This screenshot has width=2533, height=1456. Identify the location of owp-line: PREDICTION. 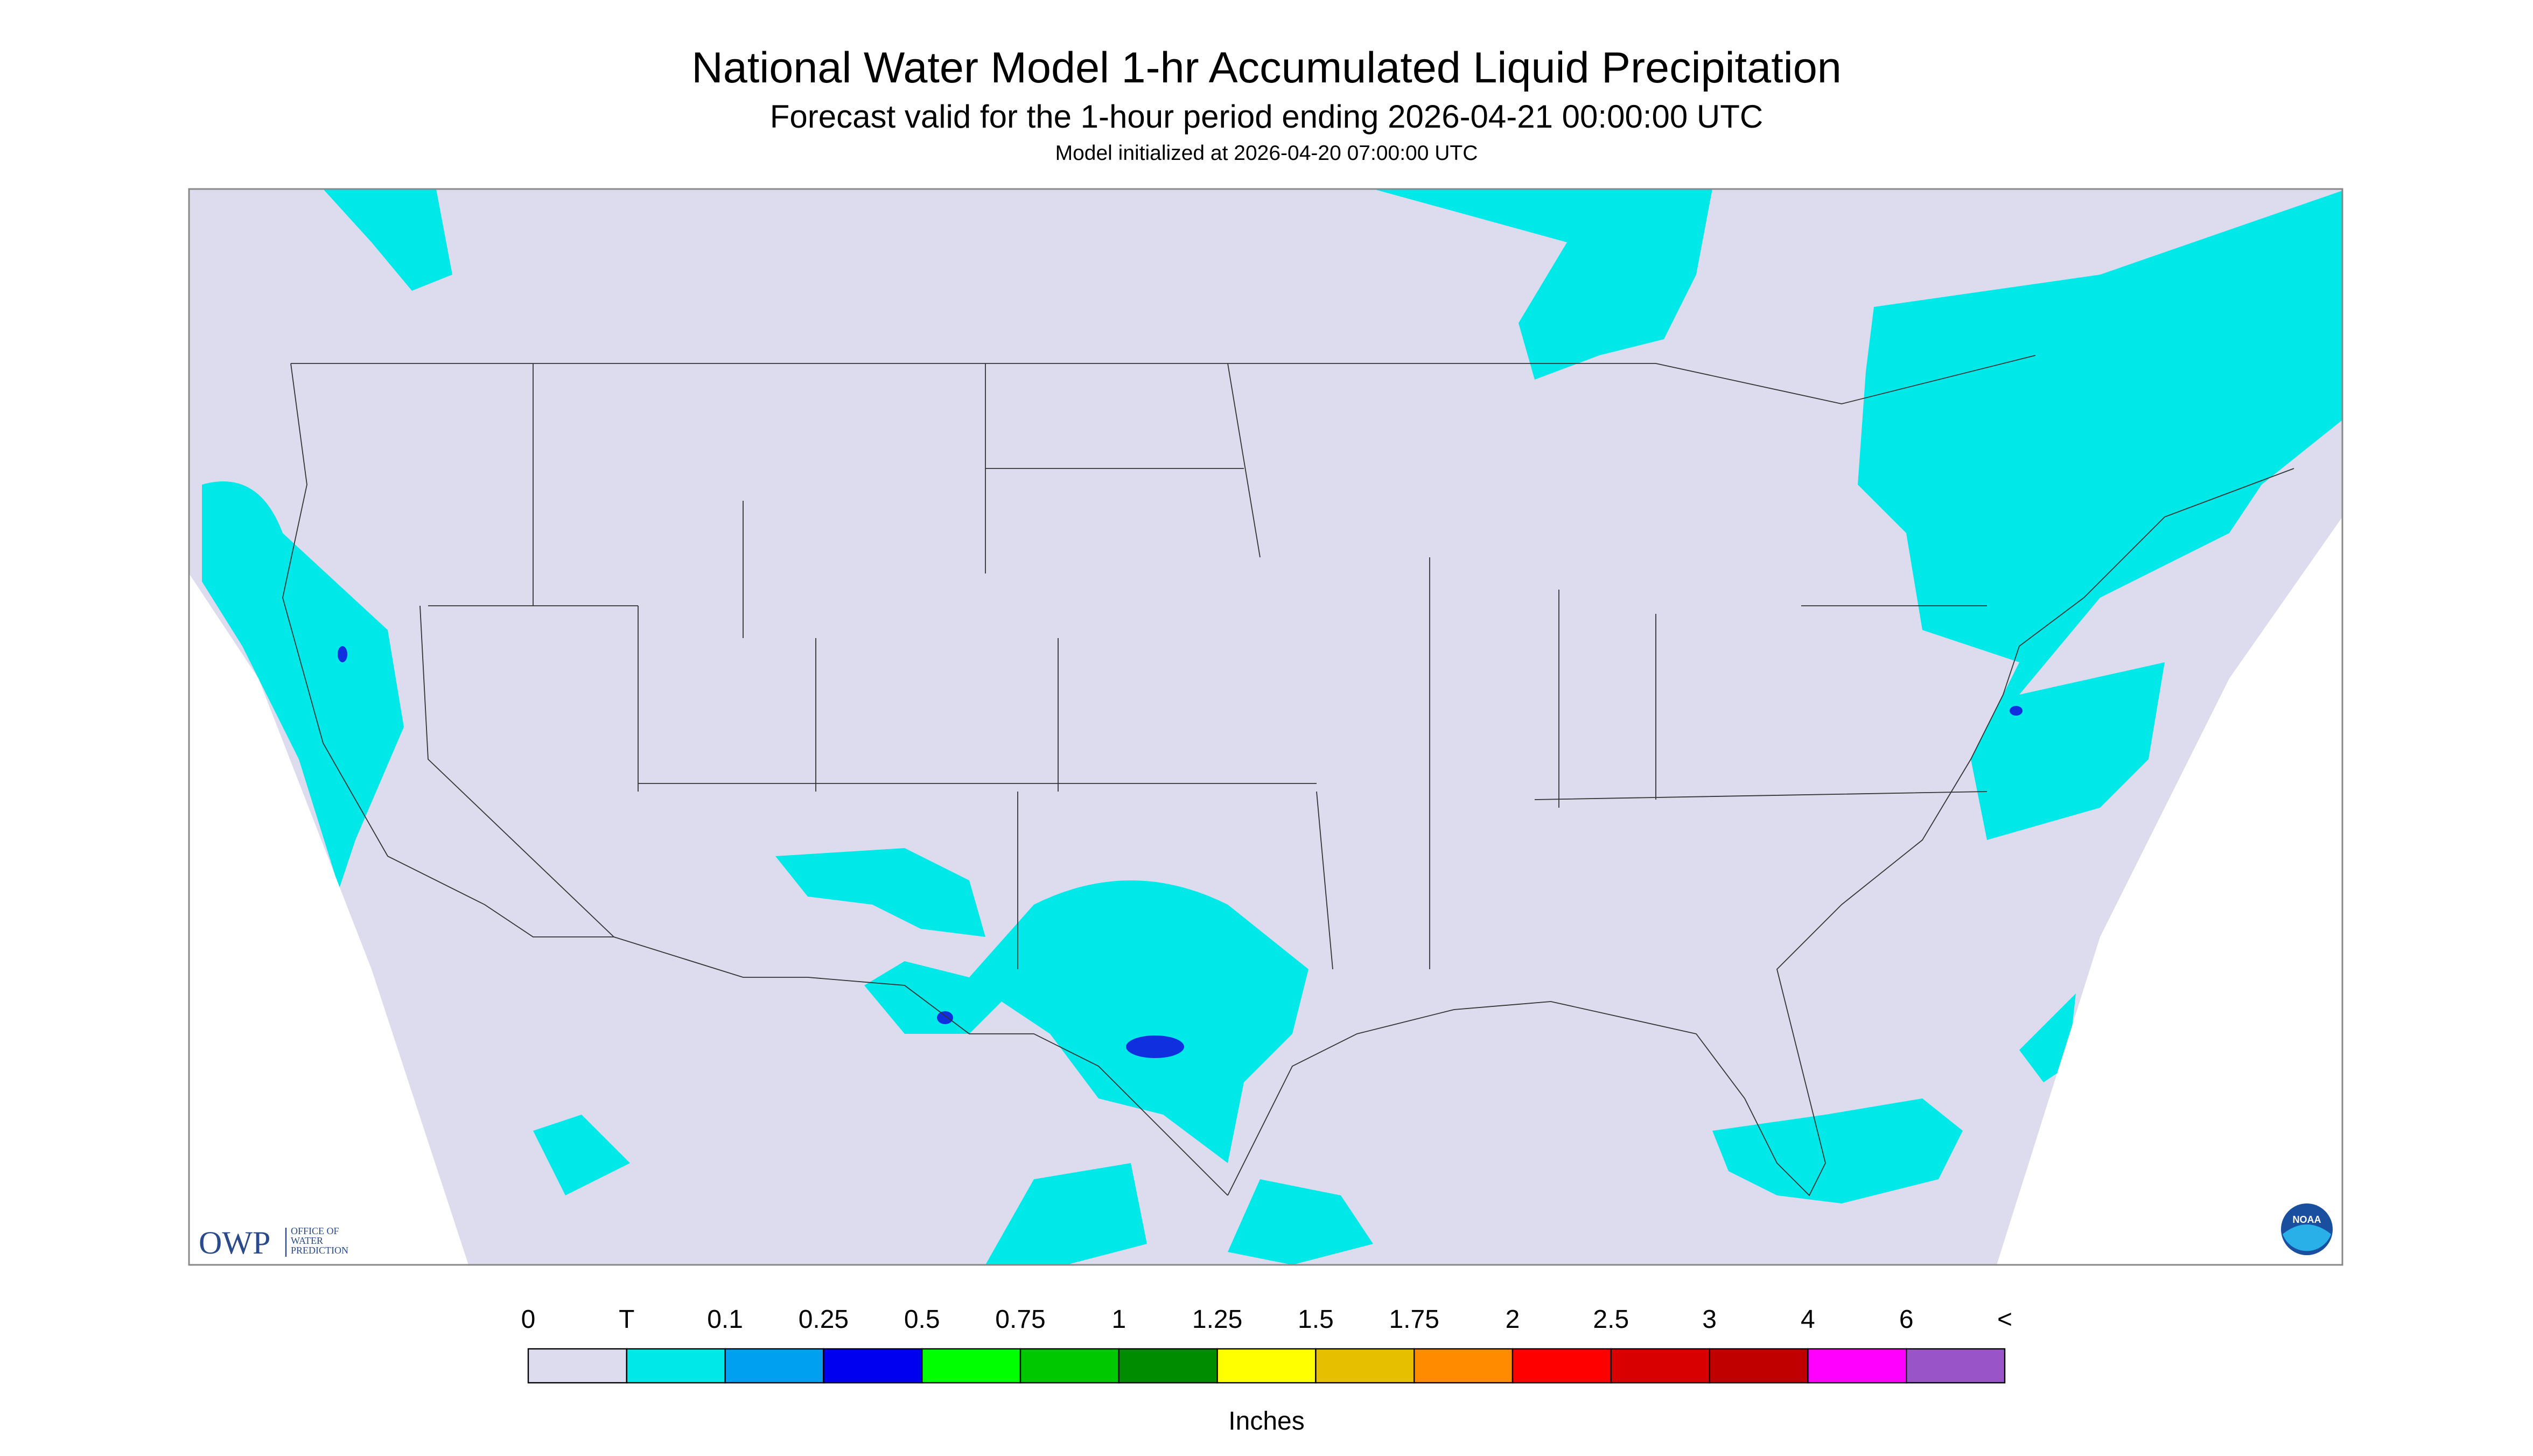
(319, 1250).